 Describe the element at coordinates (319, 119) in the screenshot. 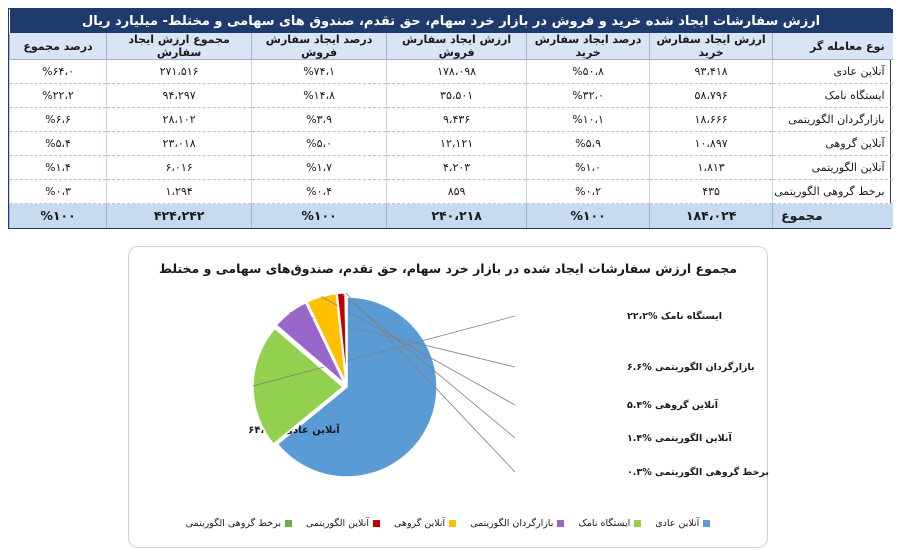

I see `cell-sell-pct: %۳،۹` at that location.